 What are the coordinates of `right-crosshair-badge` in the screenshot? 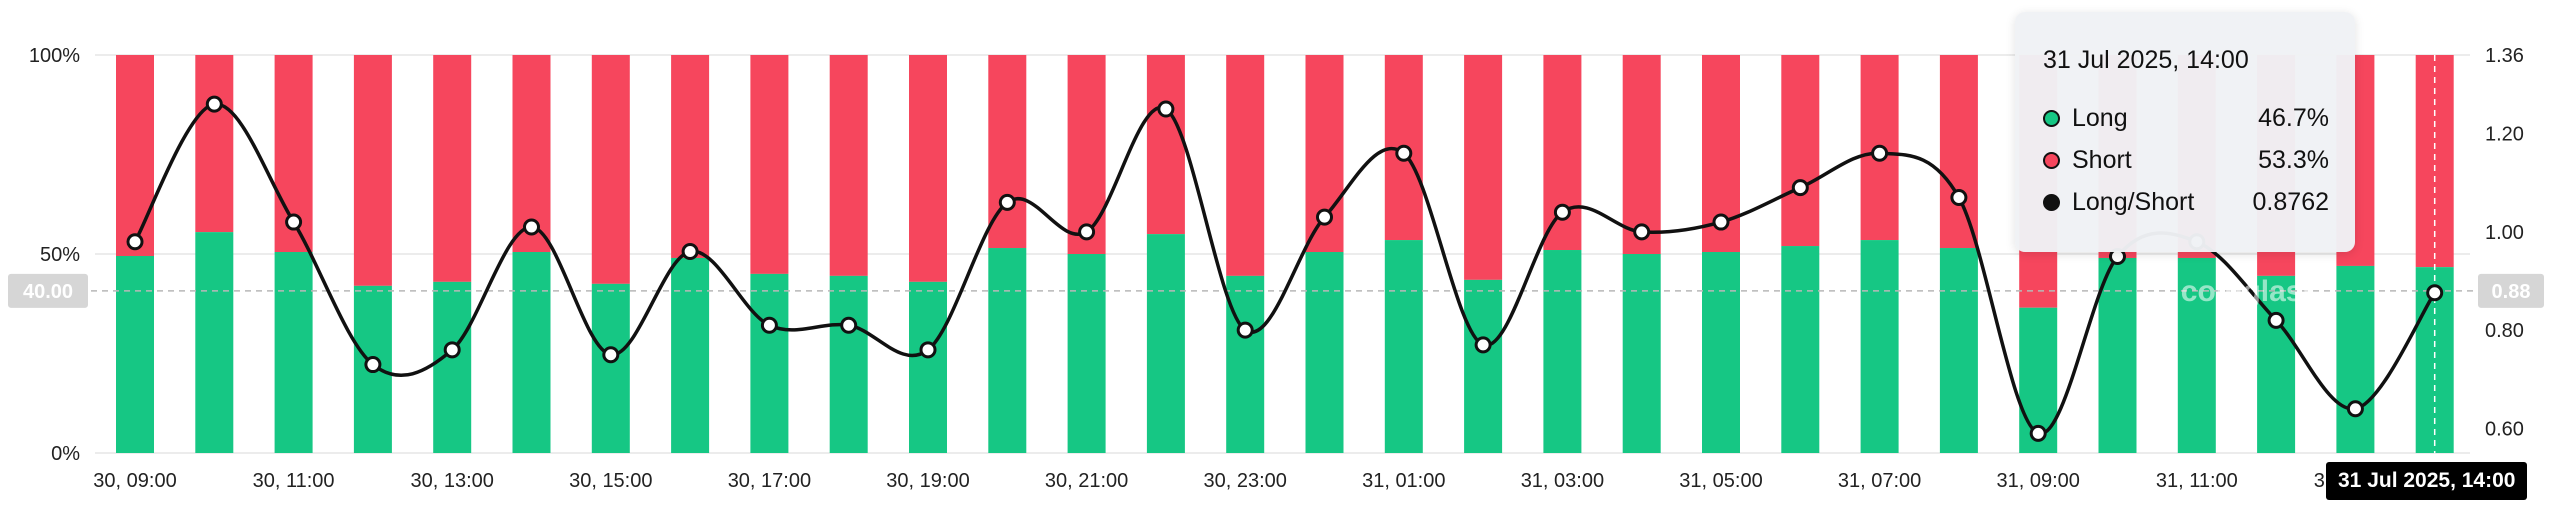 It's located at (2511, 290).